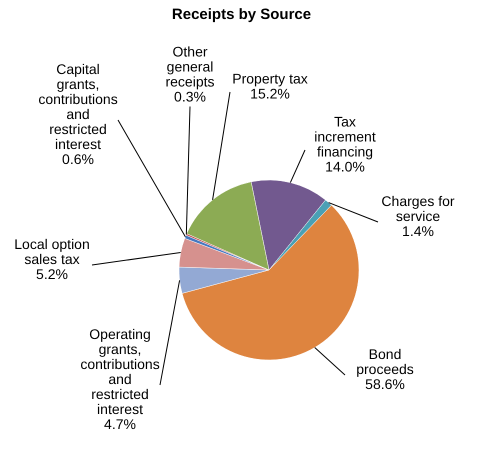 The width and height of the screenshot is (483, 454). Describe the element at coordinates (78, 159) in the screenshot. I see `data-label: 0.6%` at that location.